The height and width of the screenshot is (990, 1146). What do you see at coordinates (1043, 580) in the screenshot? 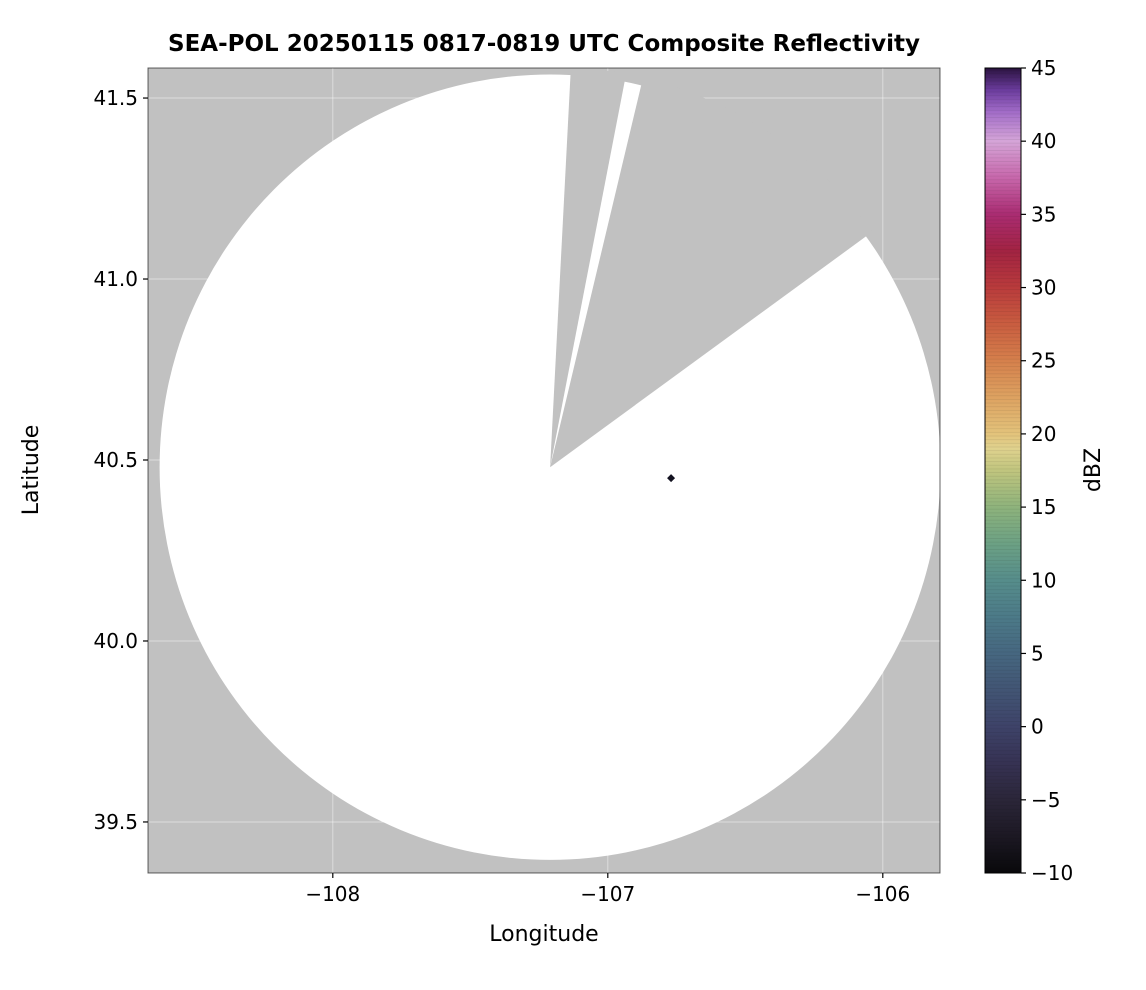
I see `colorbar-tick-label: 10` at bounding box center [1043, 580].